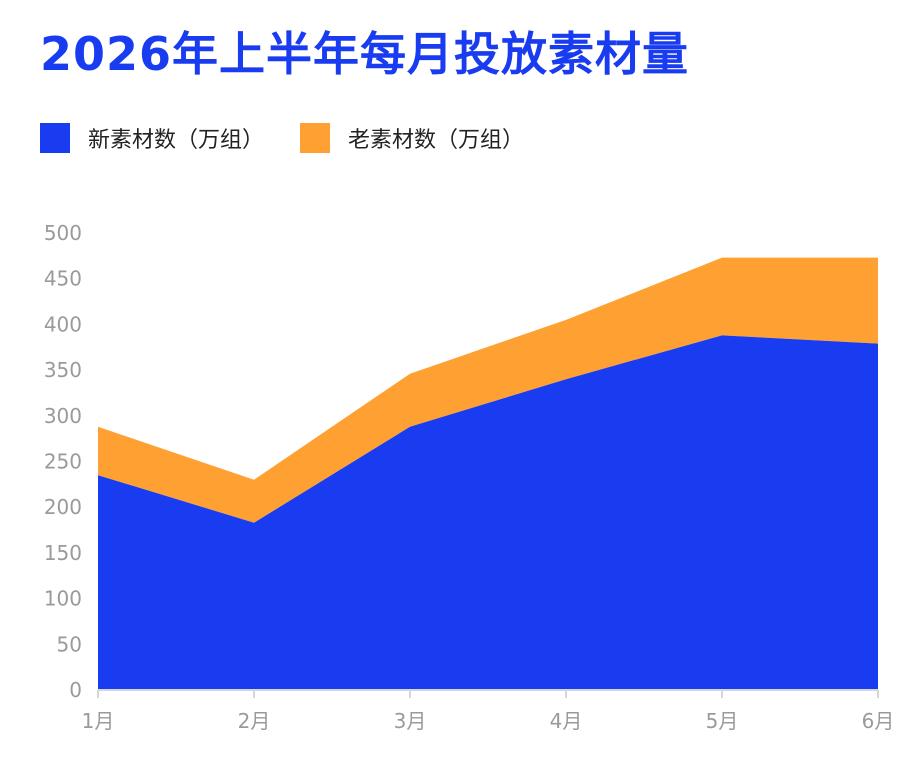 The width and height of the screenshot is (921, 776). I want to click on y-tick-label-250: 250, so click(63, 462).